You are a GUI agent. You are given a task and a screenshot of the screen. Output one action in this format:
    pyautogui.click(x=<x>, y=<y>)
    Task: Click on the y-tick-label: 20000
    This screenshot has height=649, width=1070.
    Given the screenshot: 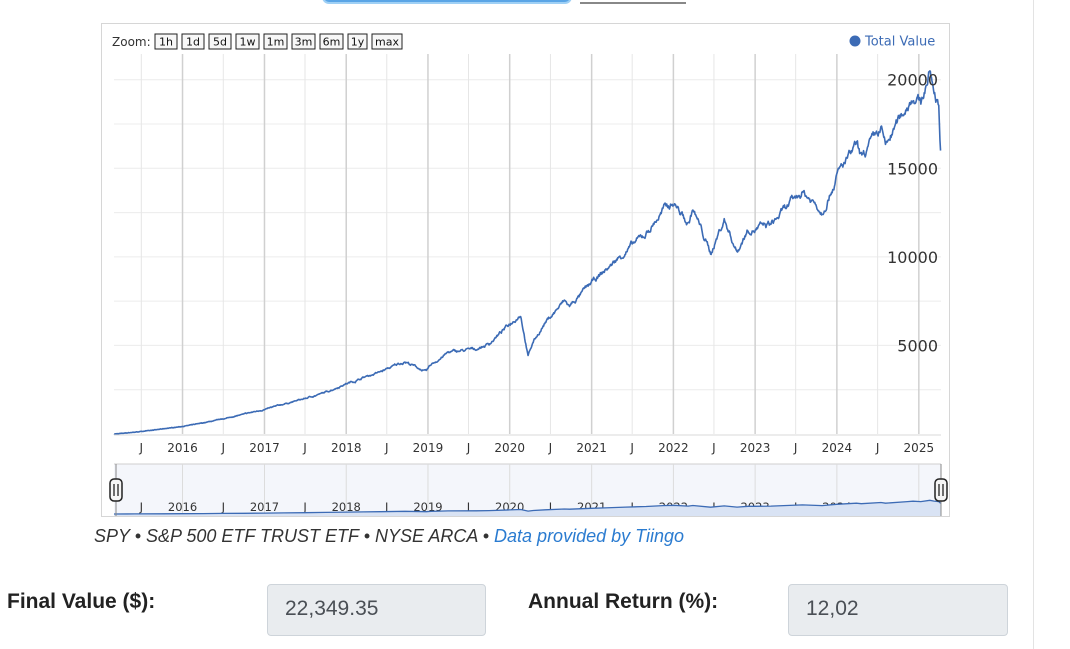 What is the action you would take?
    pyautogui.click(x=912, y=80)
    